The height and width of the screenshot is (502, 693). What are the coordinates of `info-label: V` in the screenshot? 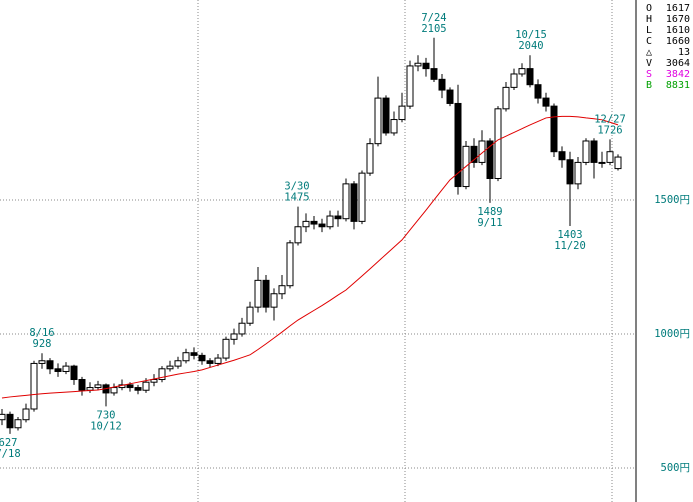 It's located at (649, 63).